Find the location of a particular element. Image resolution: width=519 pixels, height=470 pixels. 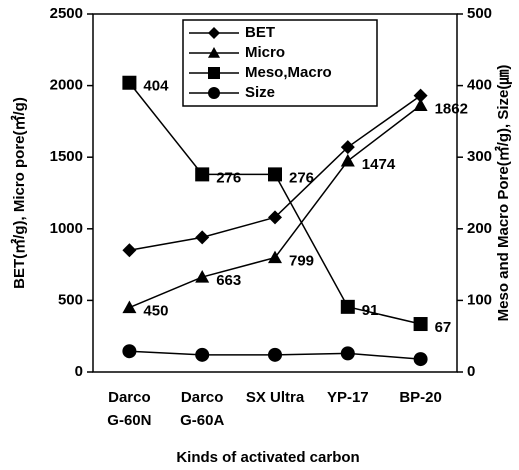

x-tick-label: YP-17 is located at coordinates (348, 397).